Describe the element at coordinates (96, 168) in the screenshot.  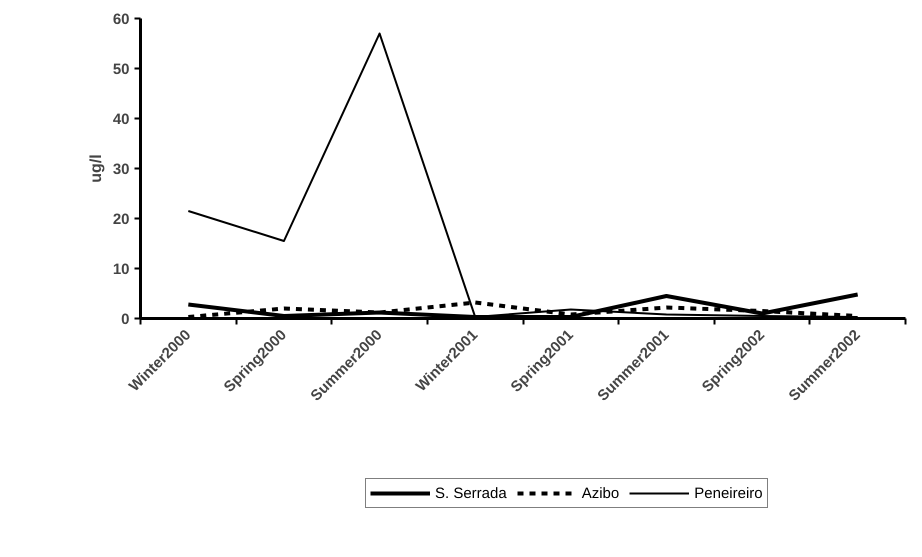
I see `y-axis-title: ug/l` at that location.